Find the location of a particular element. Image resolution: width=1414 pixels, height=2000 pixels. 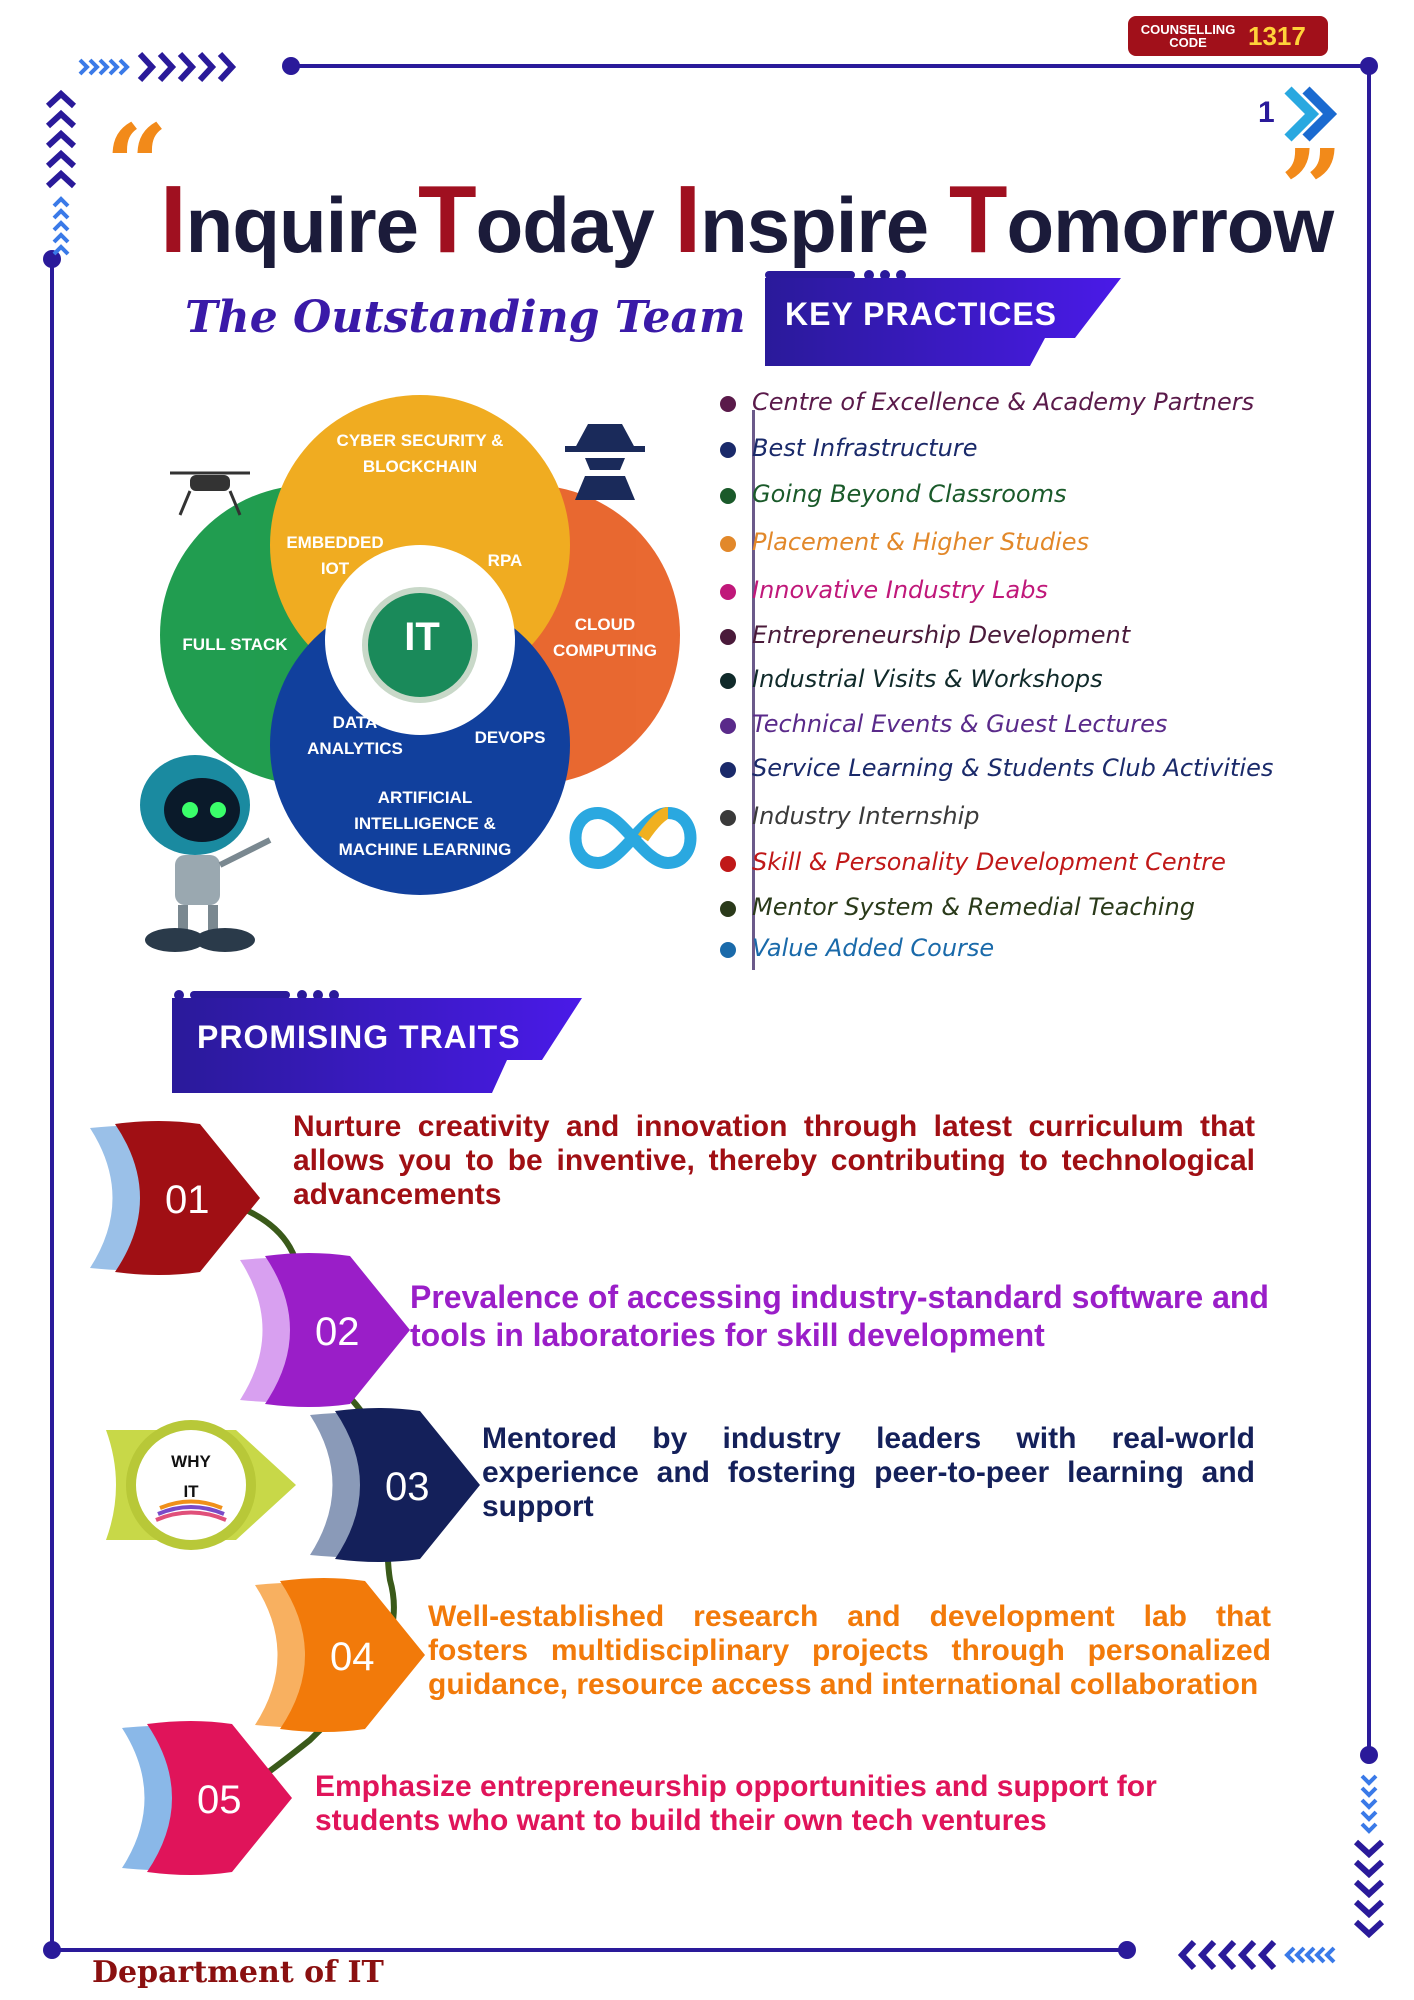

devops-loop-icon is located at coordinates (633, 838).